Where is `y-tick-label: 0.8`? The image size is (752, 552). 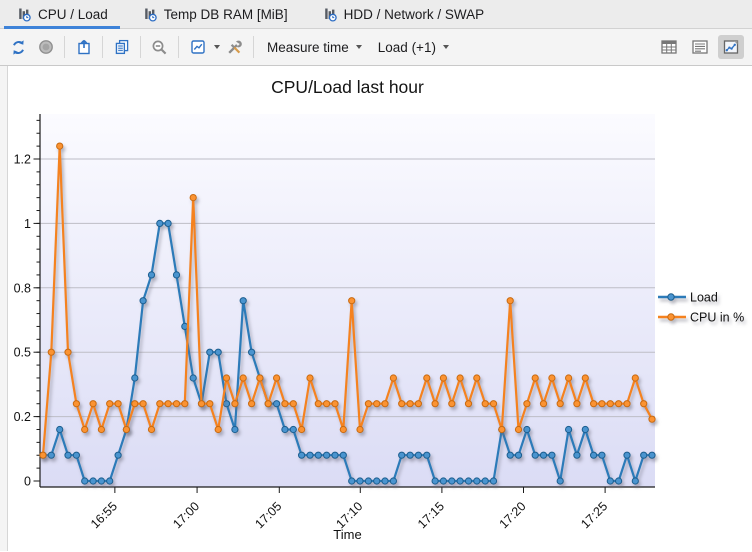 y-tick-label: 0.8 is located at coordinates (22, 288).